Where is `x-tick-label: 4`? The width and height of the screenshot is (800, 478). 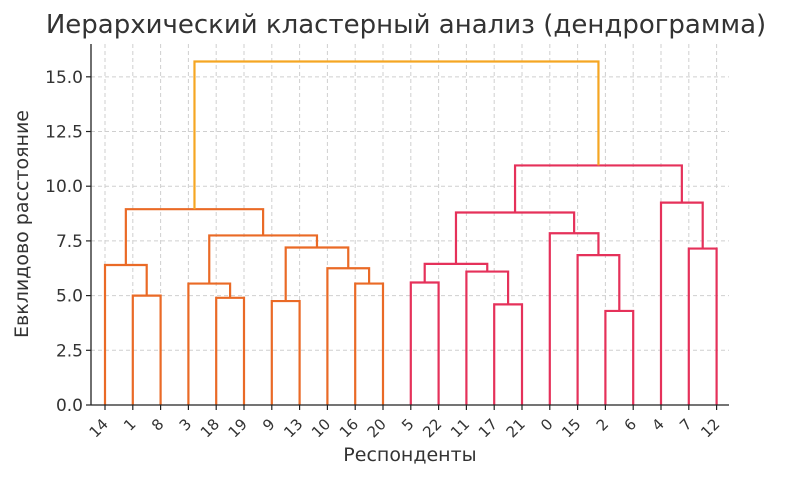
x-tick-label: 4 is located at coordinates (657, 424).